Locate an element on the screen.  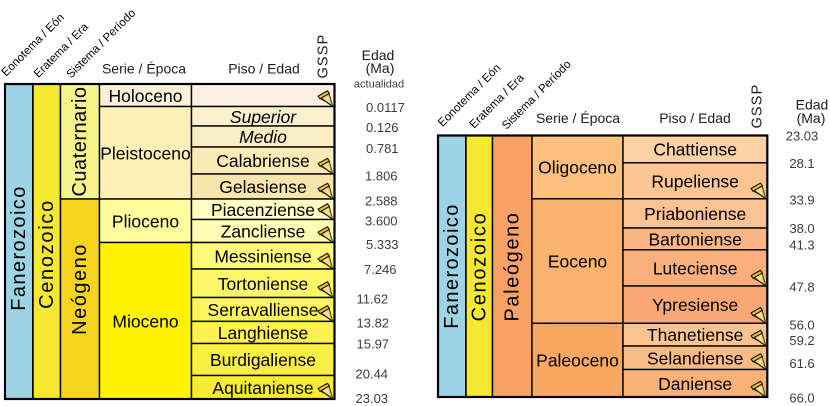
svg-text: Langhiense is located at coordinates (263, 333).